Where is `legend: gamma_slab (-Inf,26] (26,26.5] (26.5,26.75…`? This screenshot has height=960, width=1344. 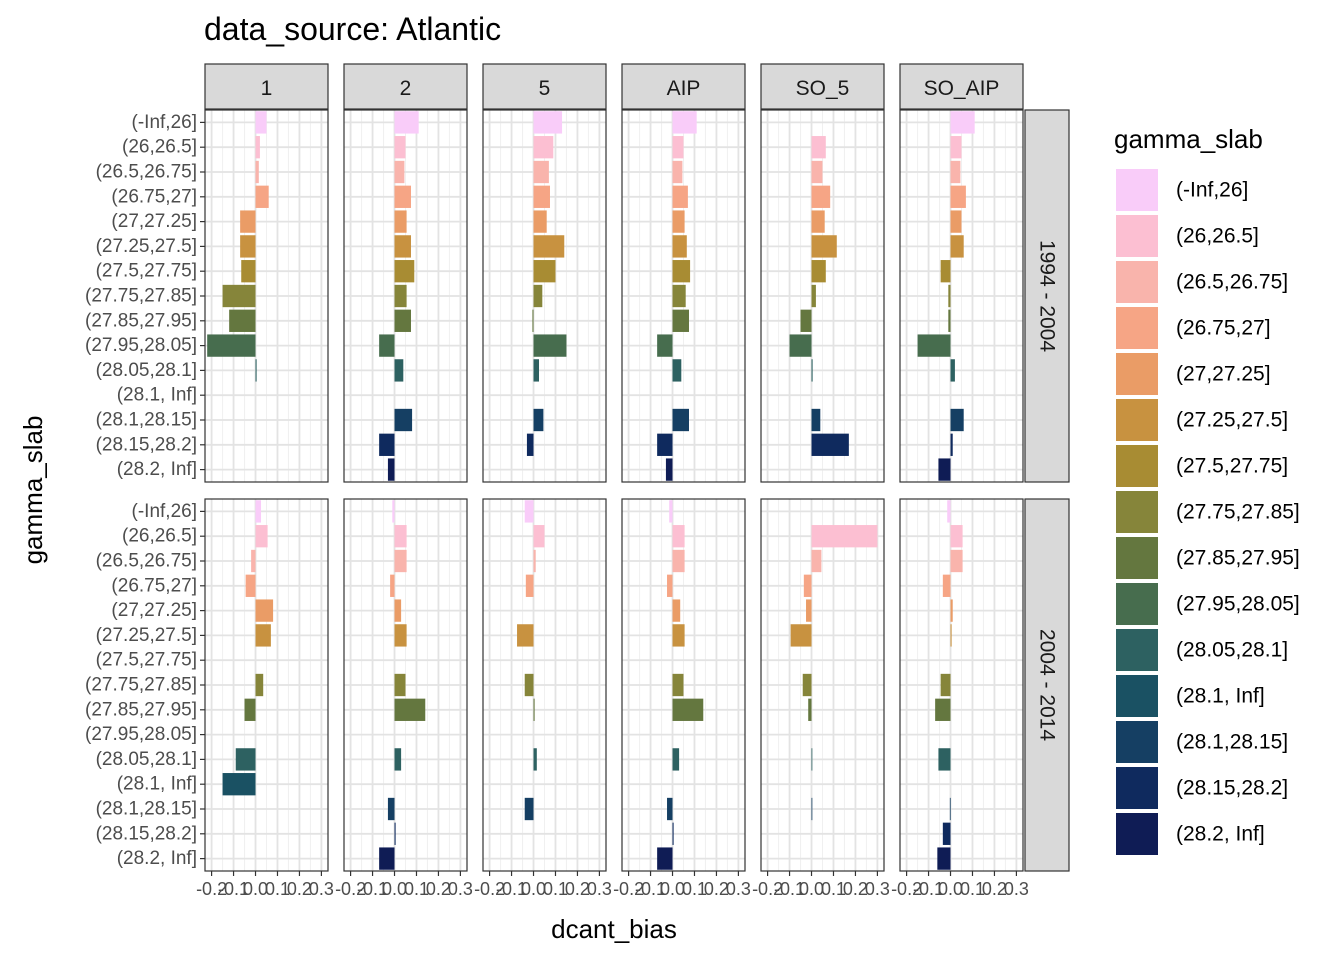
legend: gamma_slab (-Inf,26] (26,26.5] (26.5,26.75… is located at coordinates (1207, 489).